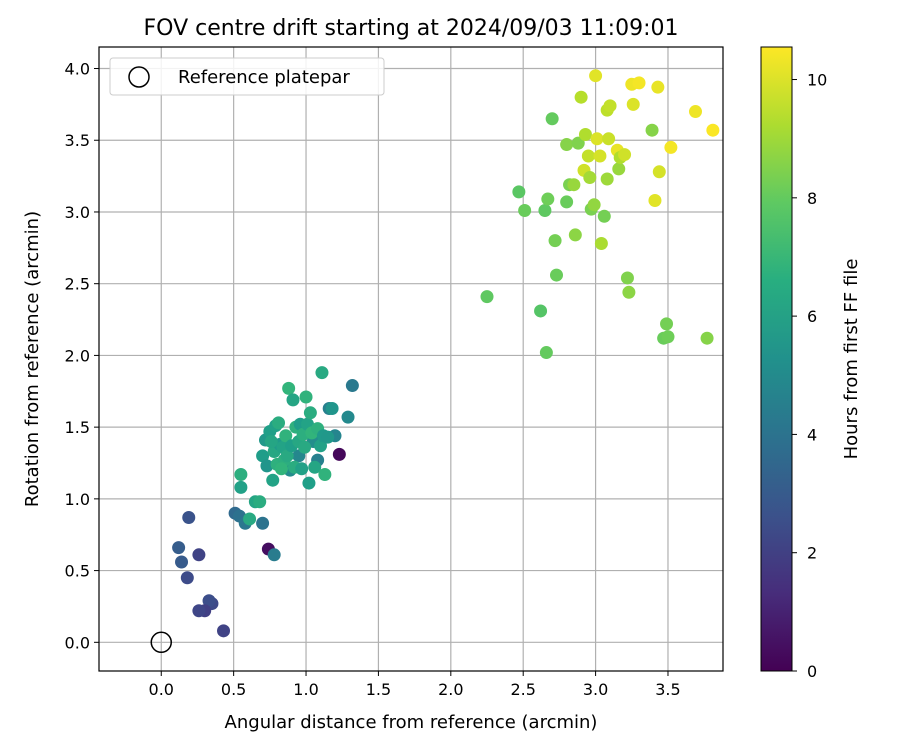 The height and width of the screenshot is (750, 900). Describe the element at coordinates (415, 685) in the screenshot. I see `x-axis-ticks: 0.0 0.5 1.0 1.5 2.0 2.5 3.0 3.5` at that location.